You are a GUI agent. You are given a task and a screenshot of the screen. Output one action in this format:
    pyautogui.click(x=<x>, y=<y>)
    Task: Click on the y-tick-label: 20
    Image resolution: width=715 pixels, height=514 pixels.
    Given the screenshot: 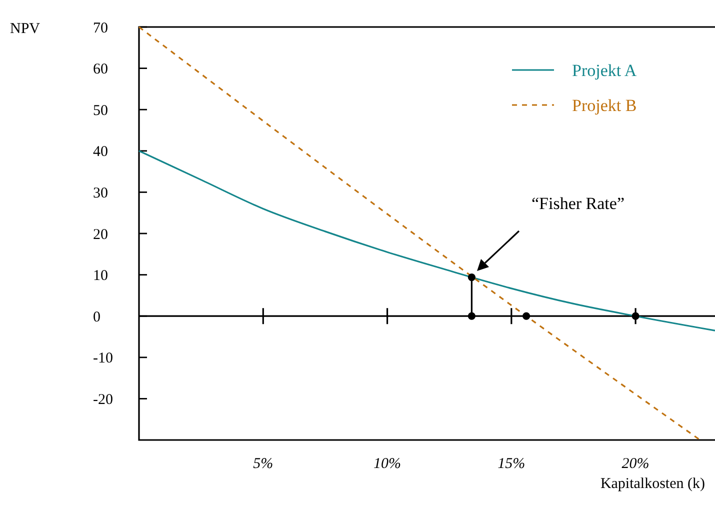 What is the action you would take?
    pyautogui.click(x=100, y=234)
    